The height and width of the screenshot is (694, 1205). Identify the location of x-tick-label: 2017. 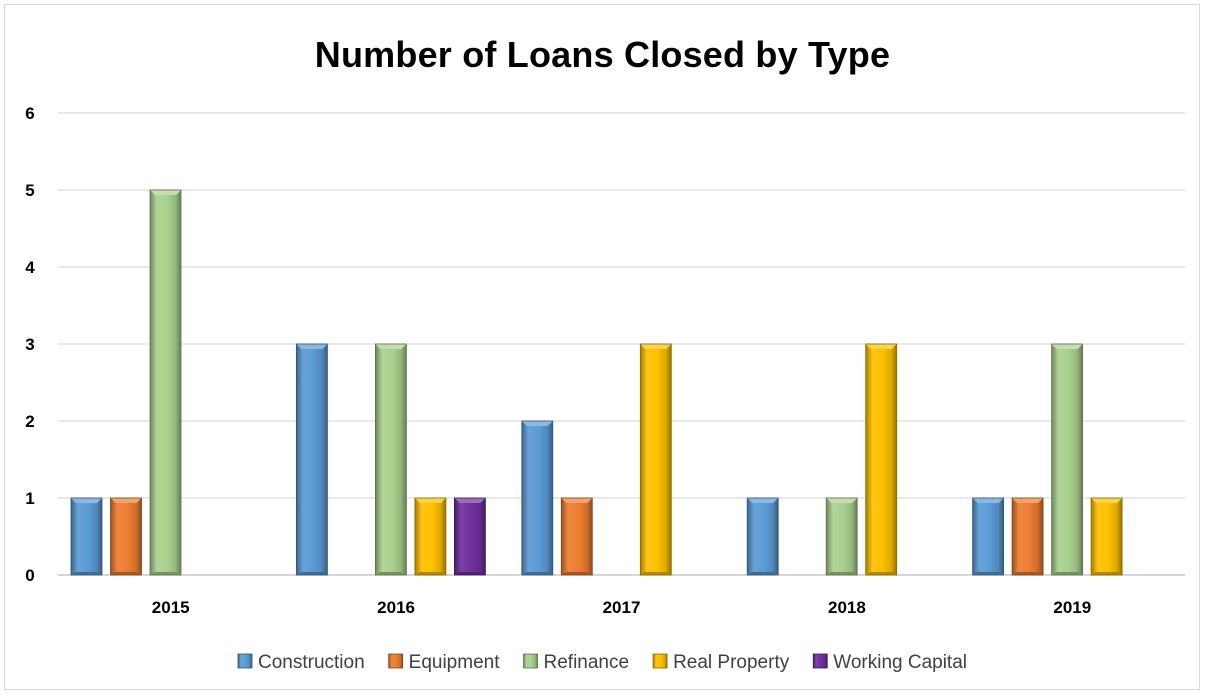
(622, 607).